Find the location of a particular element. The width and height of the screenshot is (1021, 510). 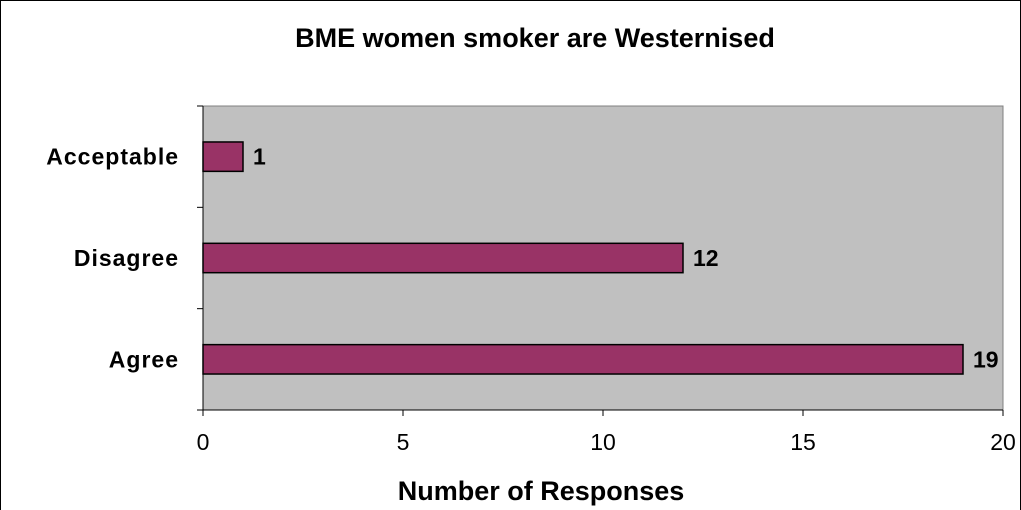

x-tick-label: 10 is located at coordinates (603, 442).